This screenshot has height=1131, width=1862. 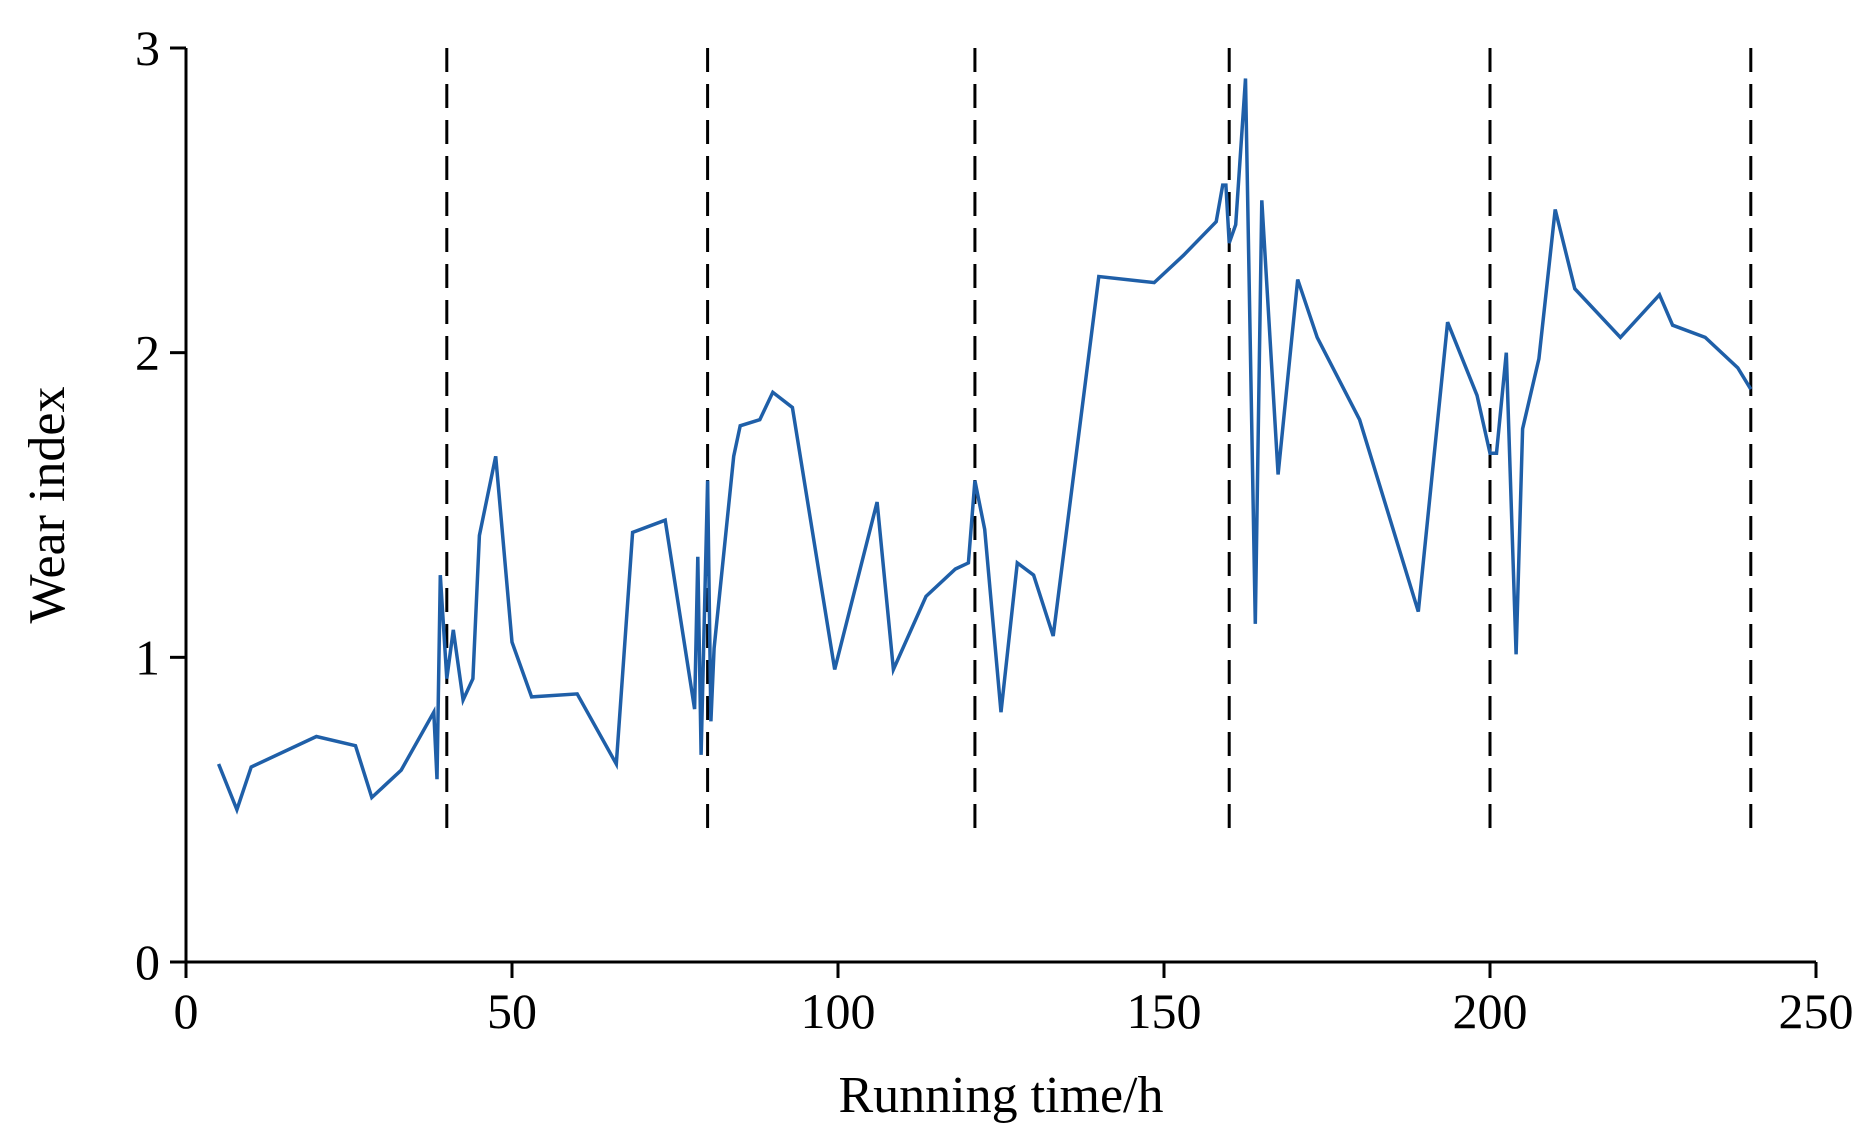 What do you see at coordinates (147, 962) in the screenshot?
I see `y-tick-label: 0` at bounding box center [147, 962].